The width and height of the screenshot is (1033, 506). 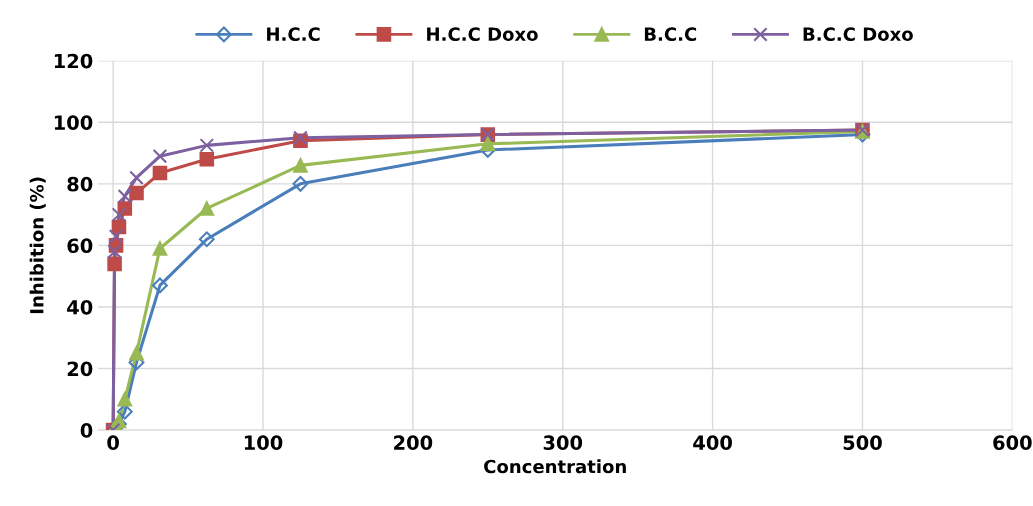 What do you see at coordinates (293, 34) in the screenshot?
I see `legend-label: H.C.C` at bounding box center [293, 34].